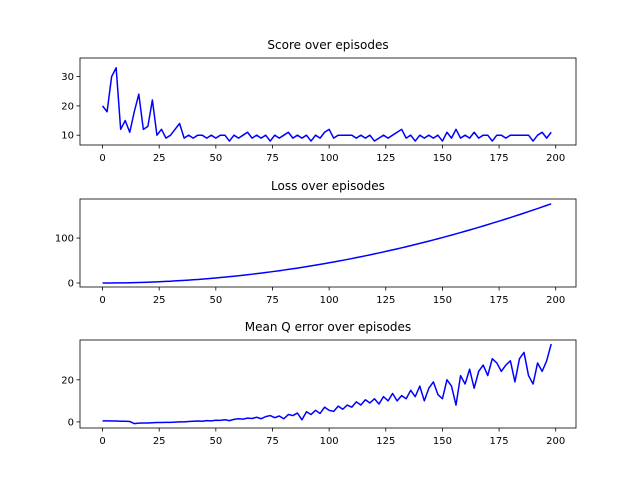  I want to click on subplot-title: Mean Q error over episodes, so click(328, 327).